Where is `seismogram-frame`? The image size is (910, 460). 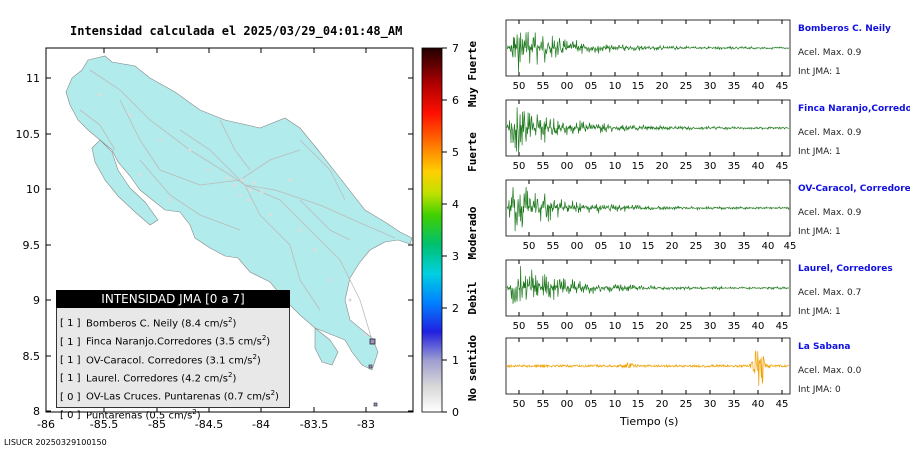
seismogram-frame is located at coordinates (648, 366).